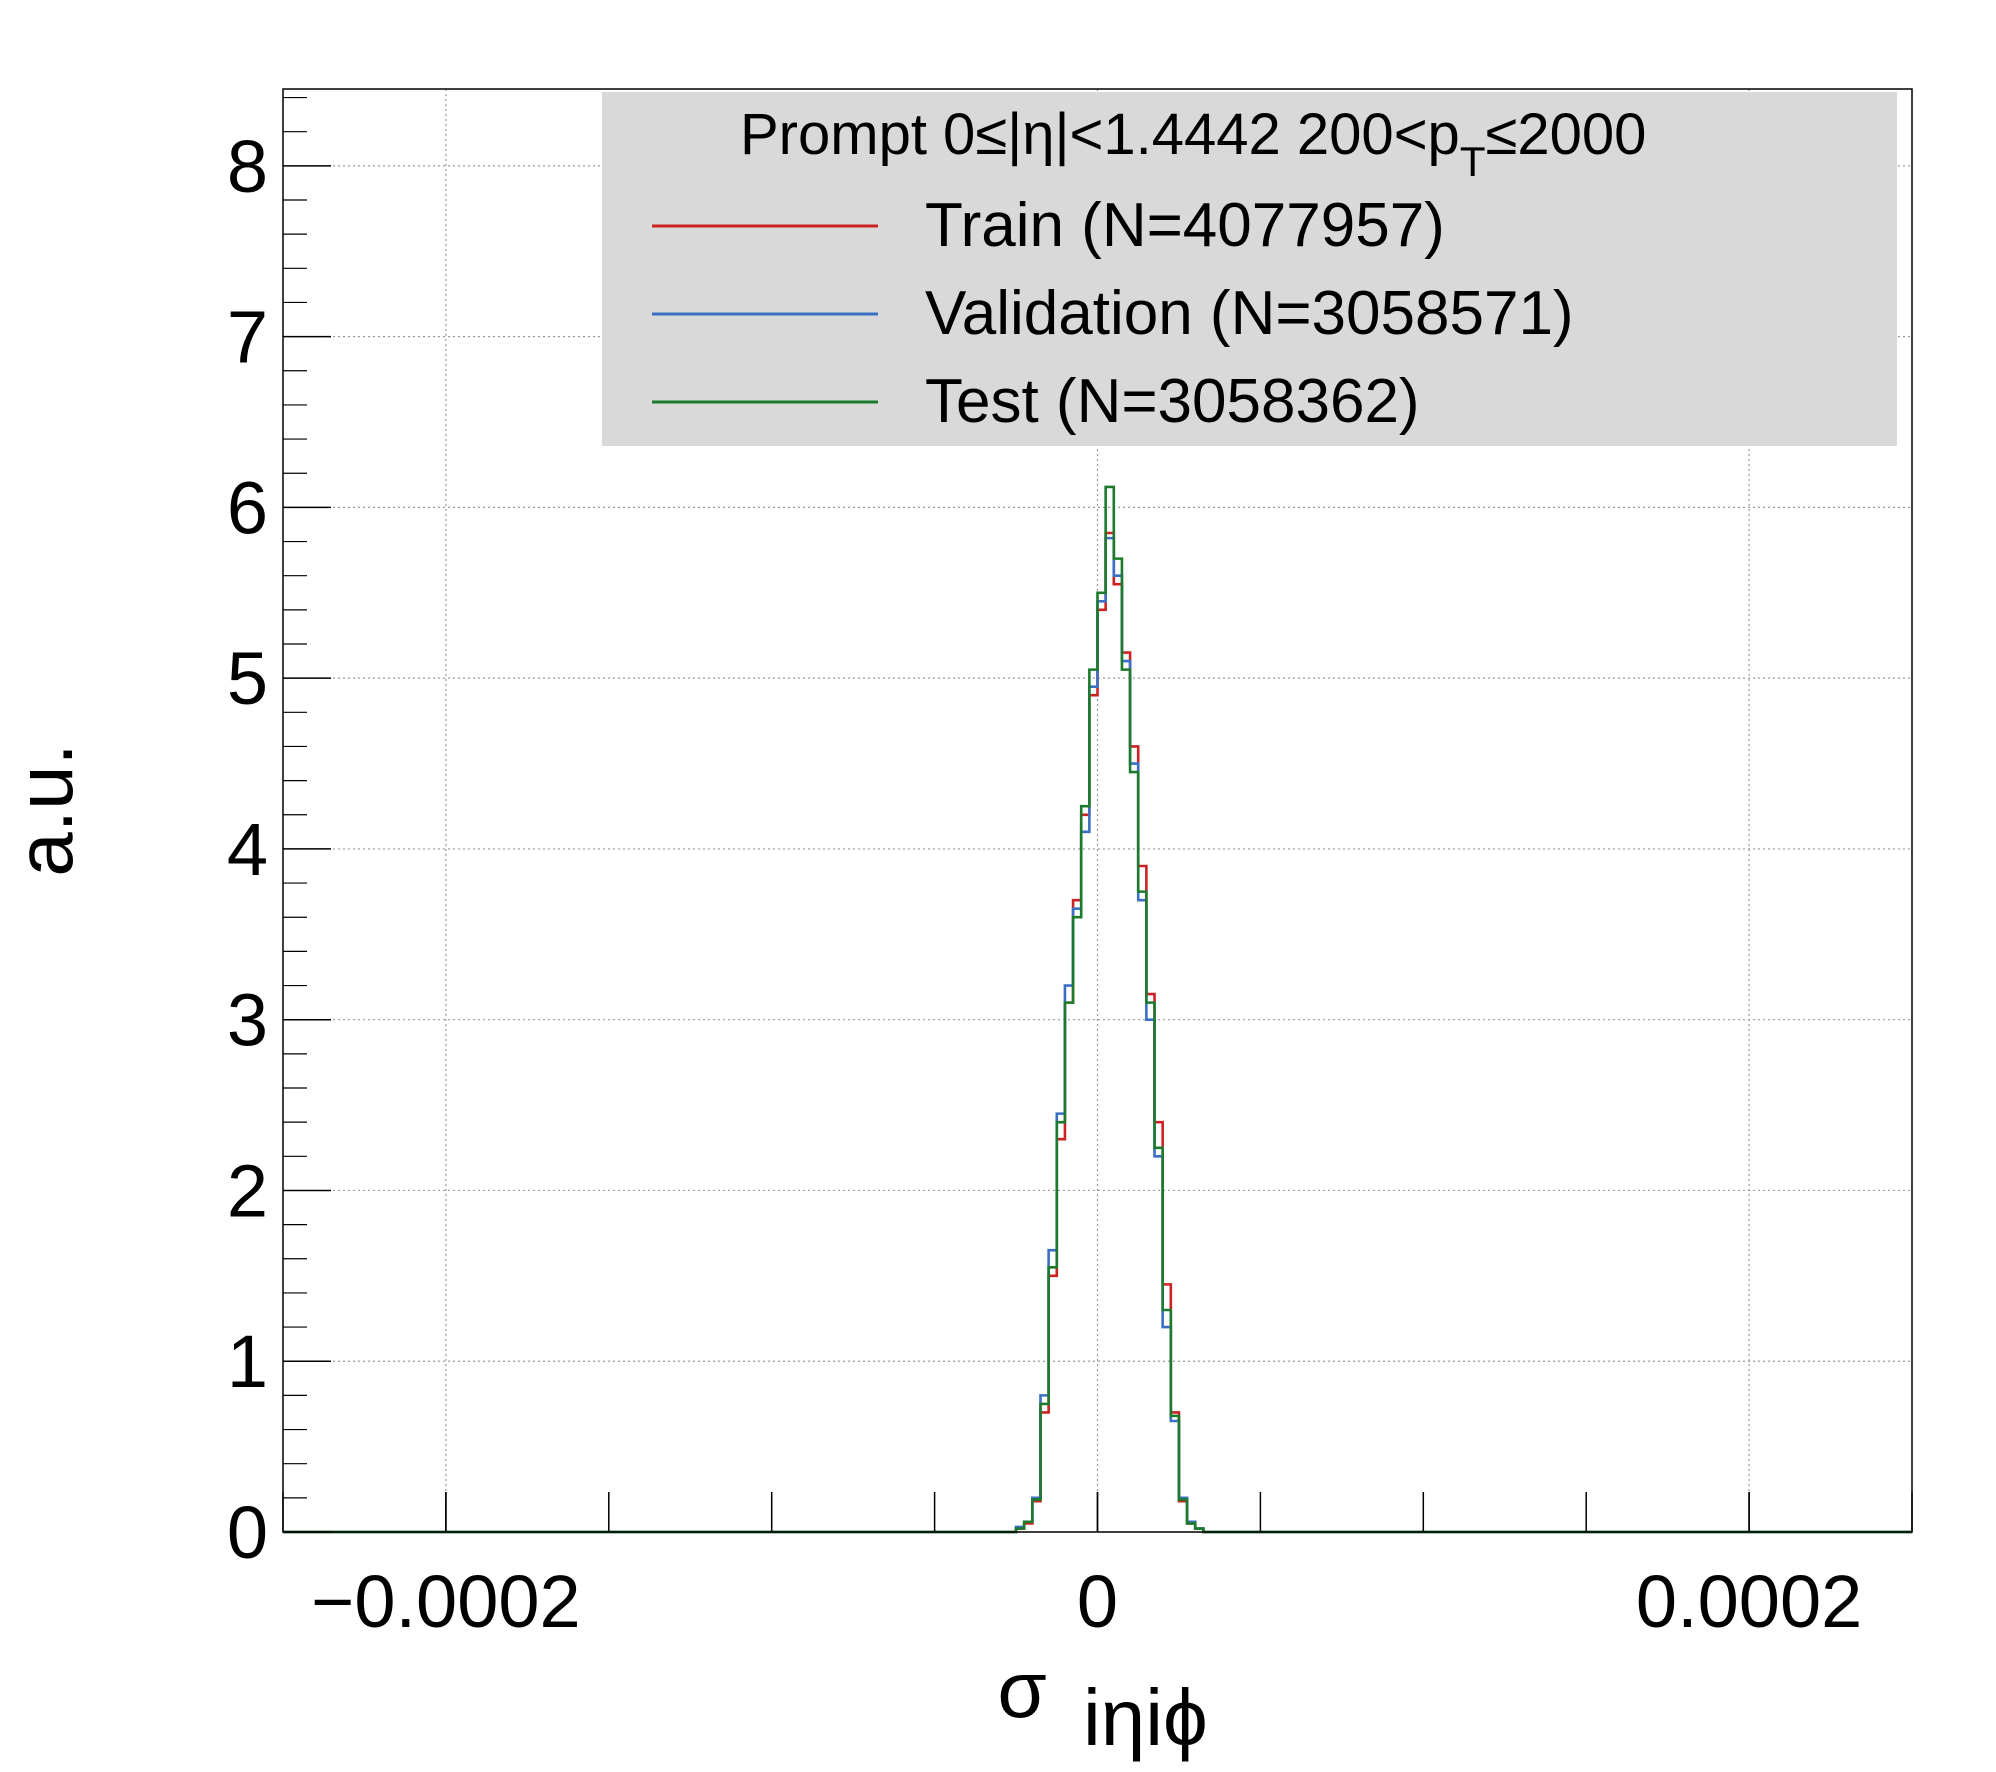  Describe the element at coordinates (247, 849) in the screenshot. I see `y-tick-label: 4` at that location.